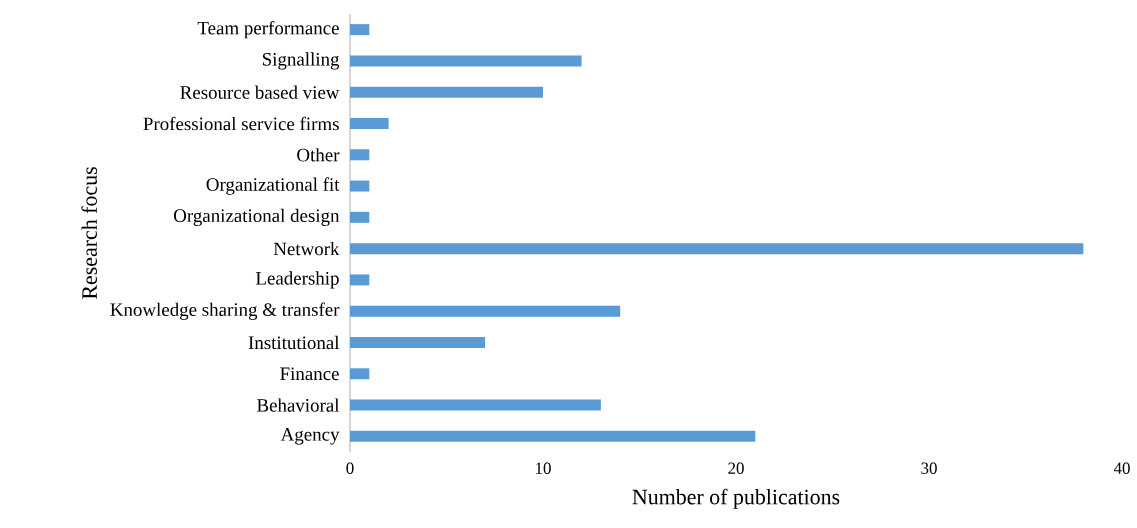 This screenshot has height=528, width=1137. I want to click on x-axis-title: Number of publications, so click(736, 498).